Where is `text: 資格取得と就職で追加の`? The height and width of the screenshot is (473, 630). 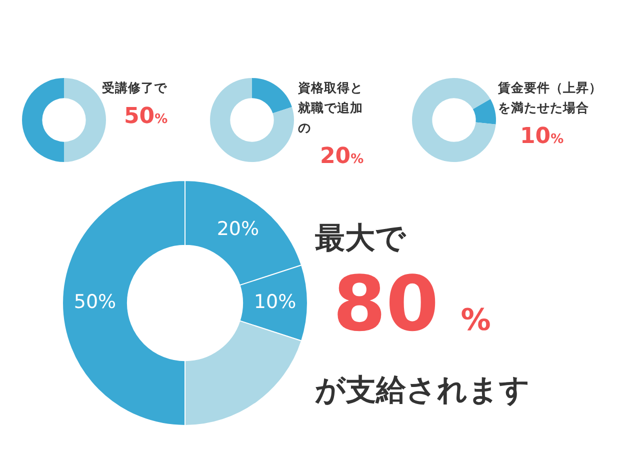
text: 資格取得と就職で追加の is located at coordinates (331, 108).